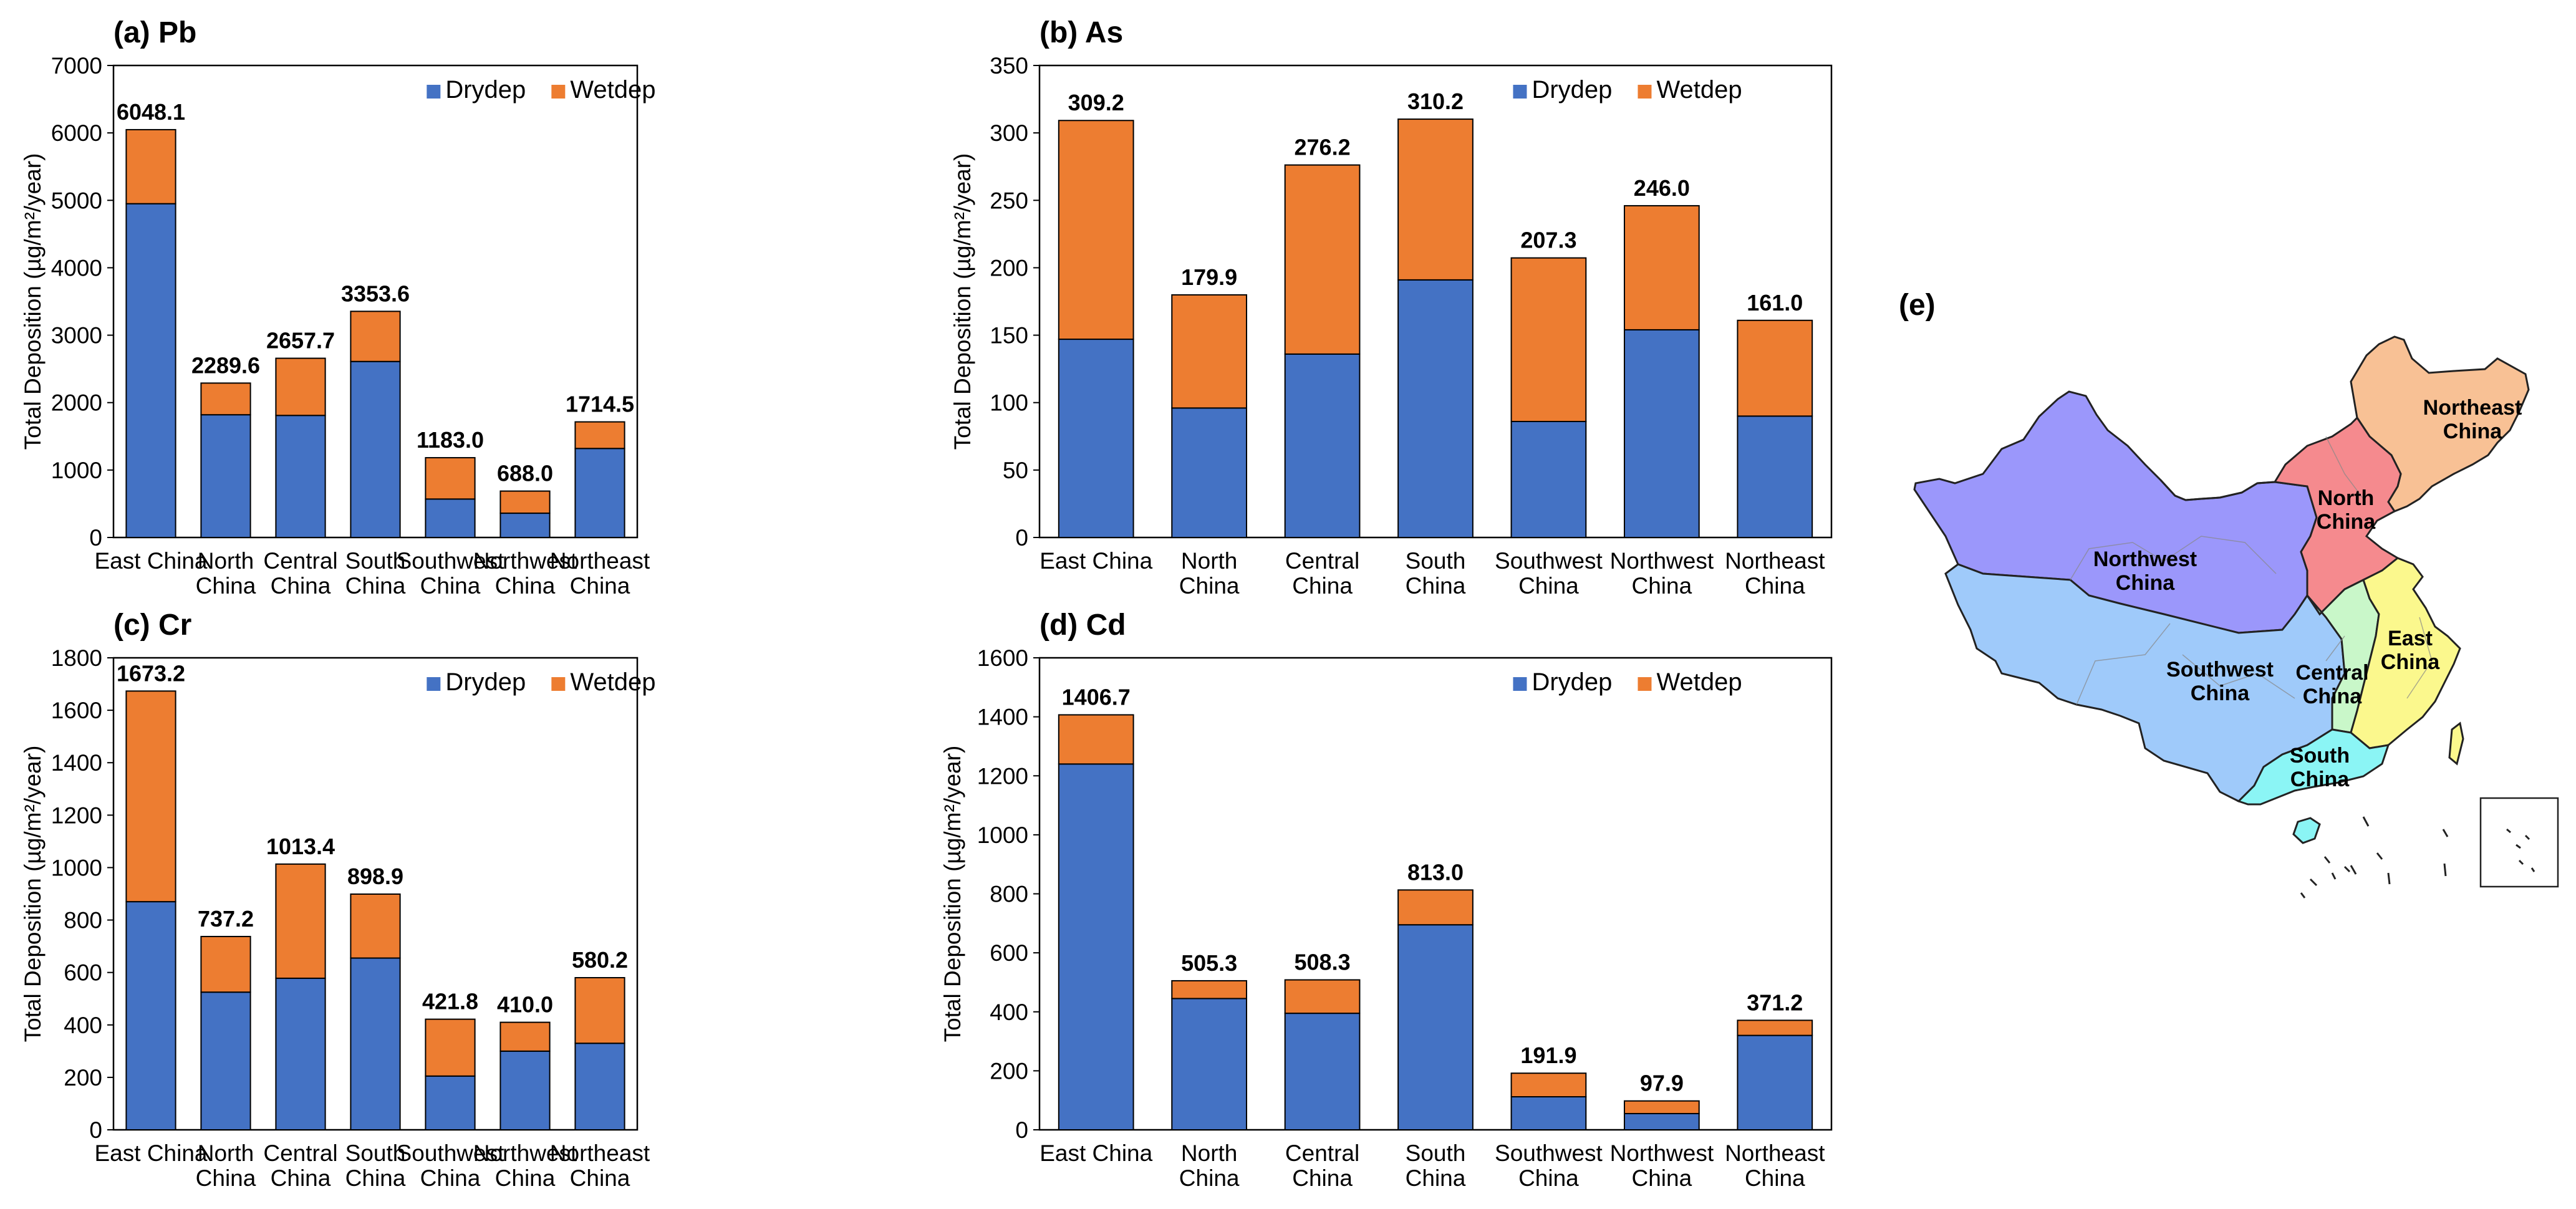 The height and width of the screenshot is (1209, 2576). Describe the element at coordinates (2472, 408) in the screenshot. I see `map-label-northeast-china: Northeast` at that location.